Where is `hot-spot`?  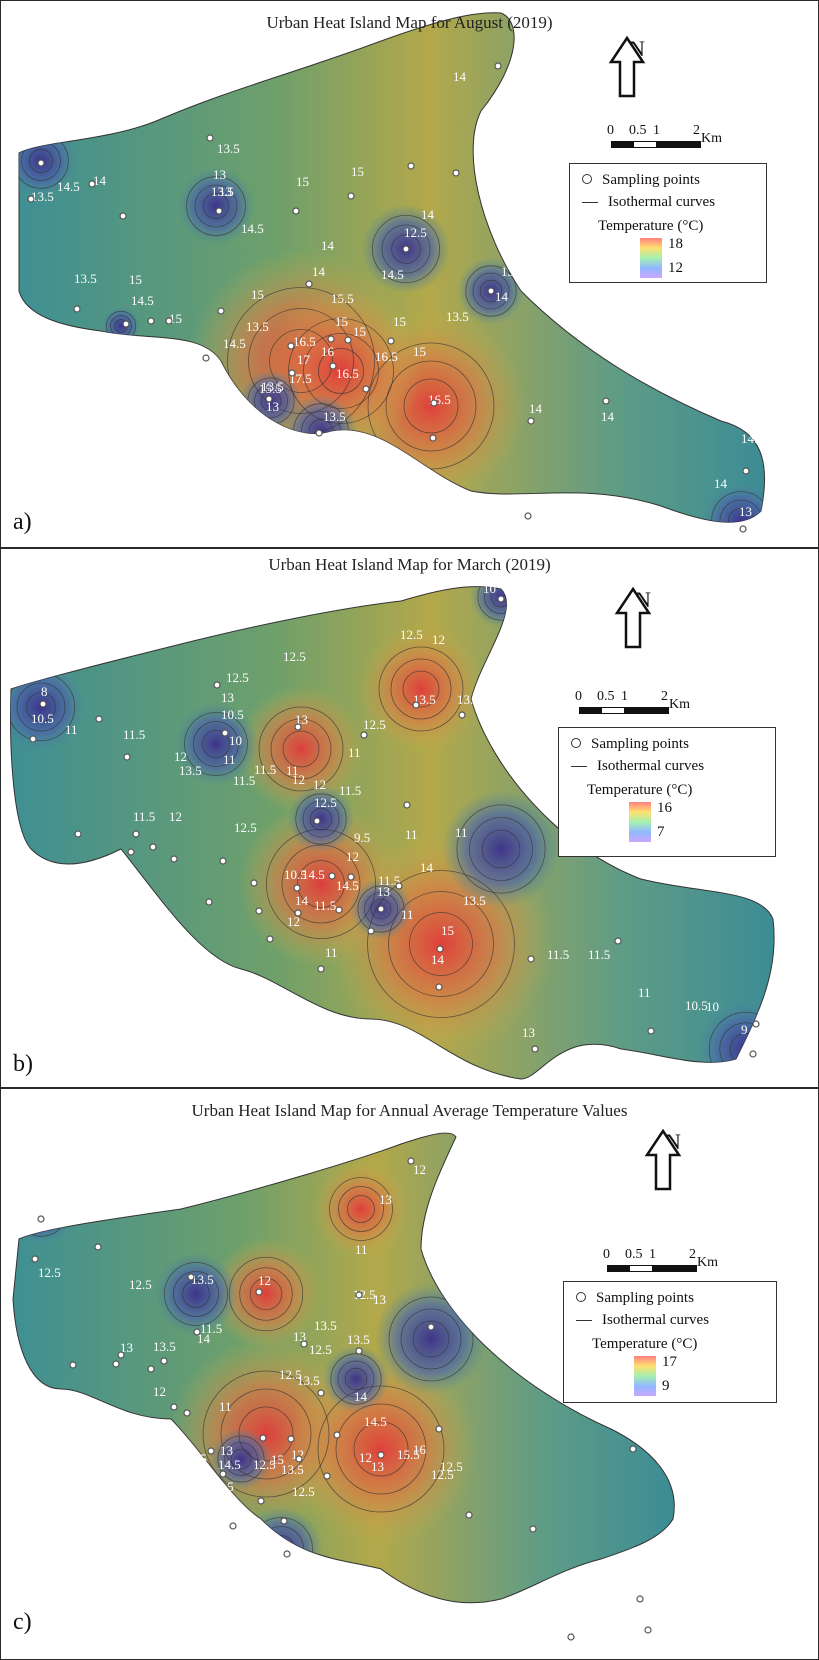
hot-spot is located at coordinates (421, 689).